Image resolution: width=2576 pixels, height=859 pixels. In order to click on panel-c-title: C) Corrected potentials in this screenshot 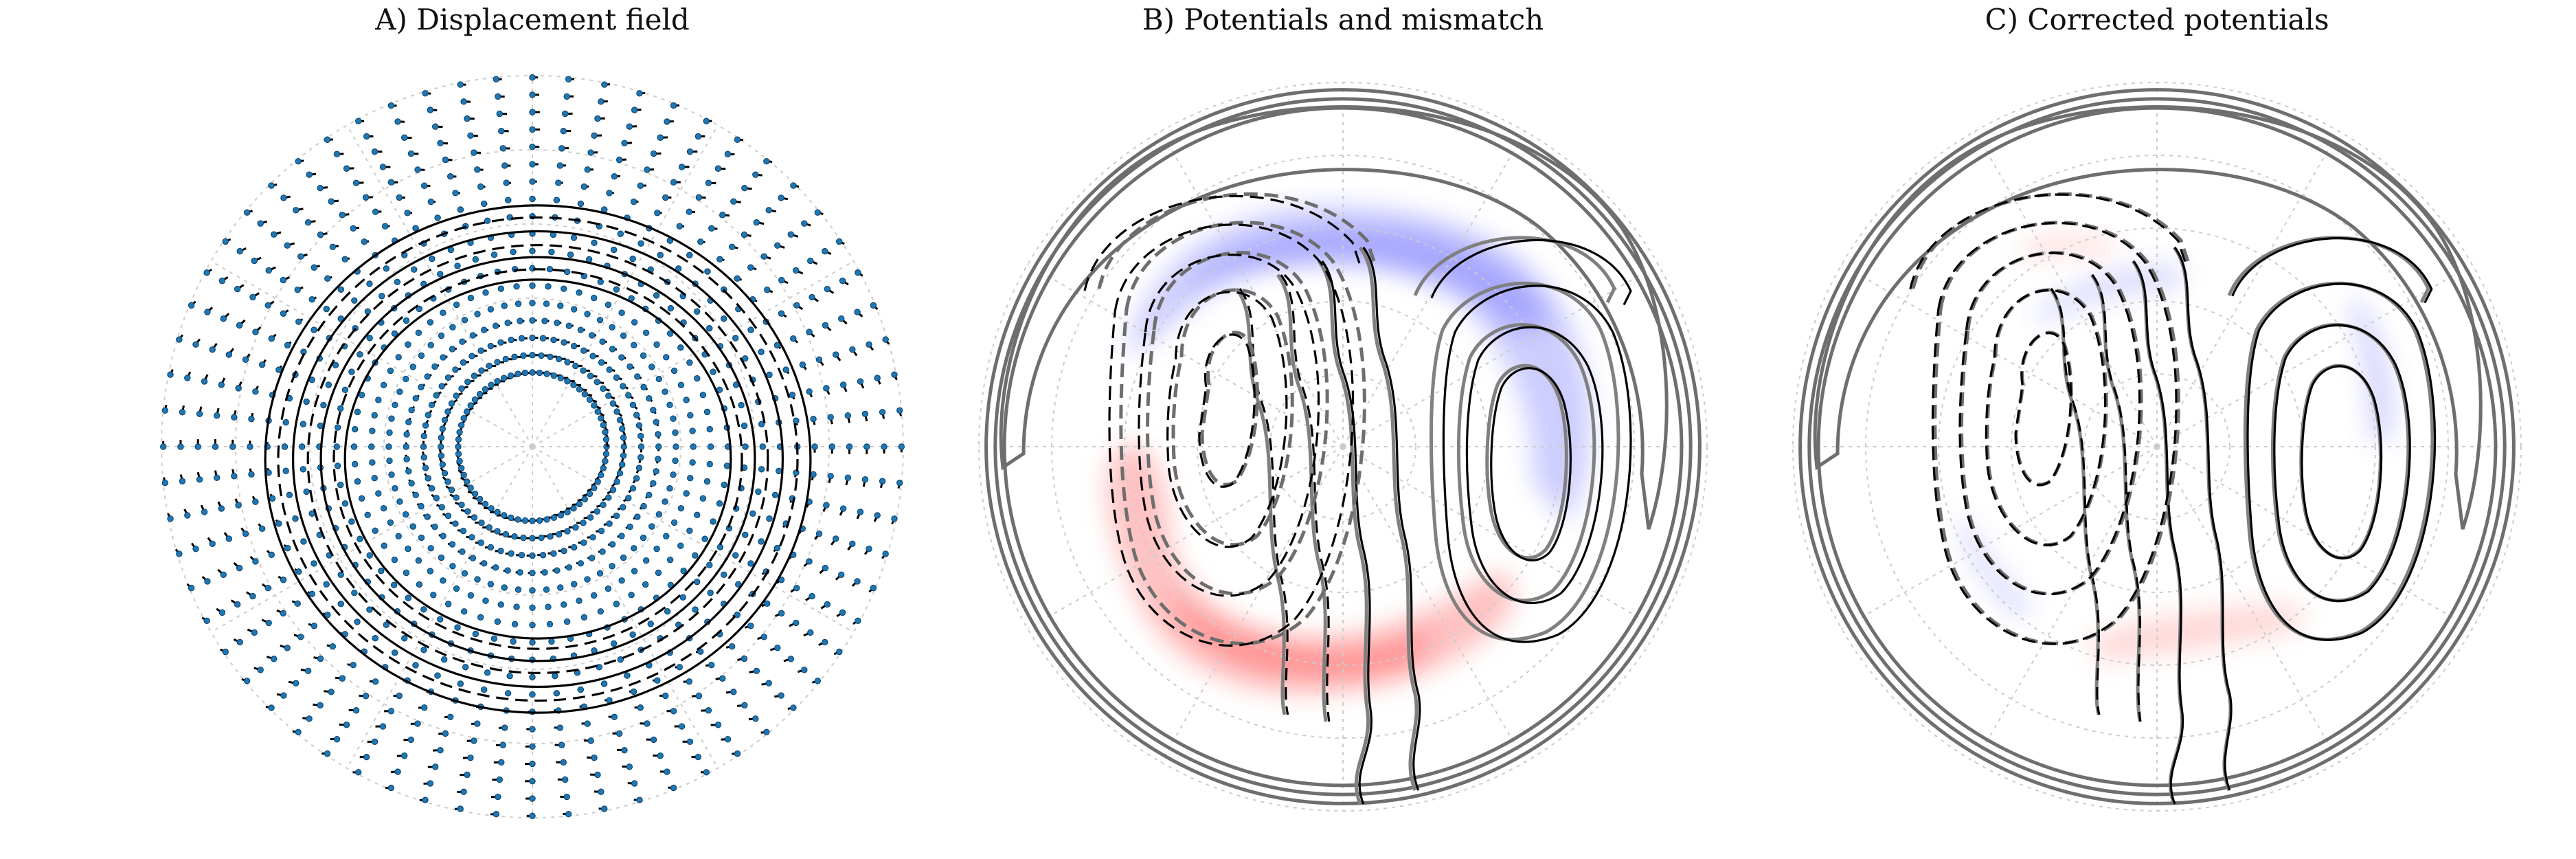, I will do `click(2157, 19)`.